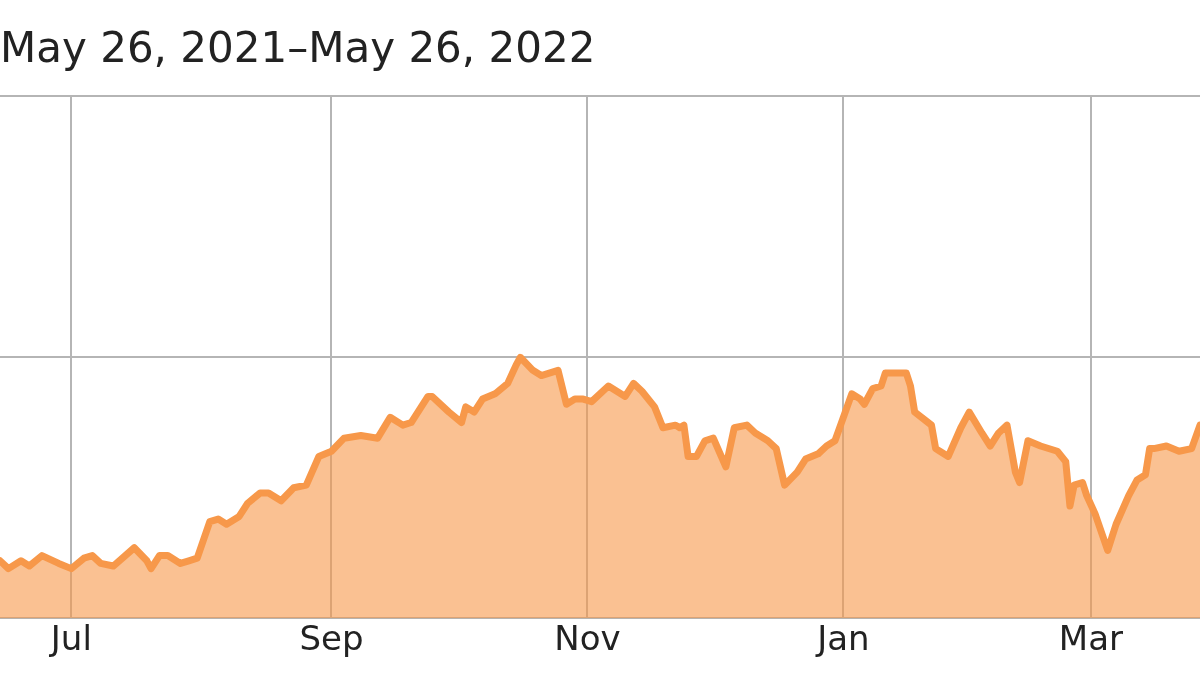 The image size is (1200, 675). I want to click on x-tick-label: Jul, so click(70, 638).